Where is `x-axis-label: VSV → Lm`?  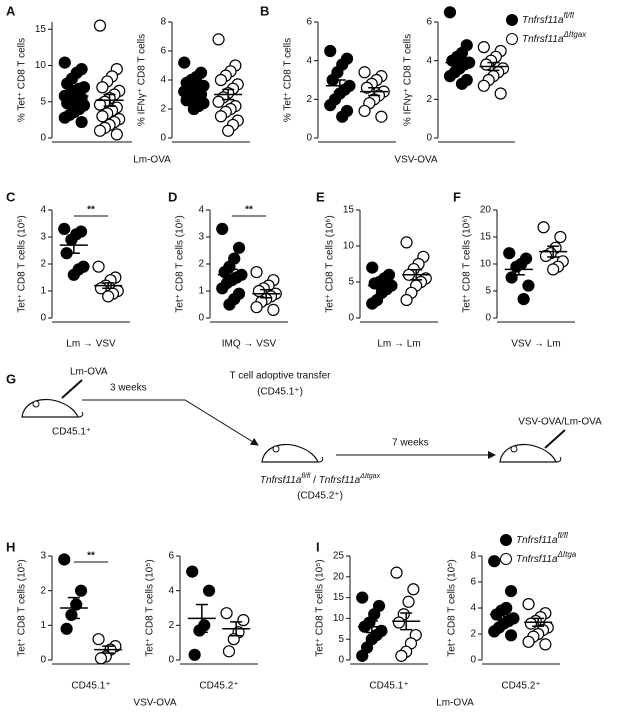
x-axis-label: VSV → Lm is located at coordinates (535, 344).